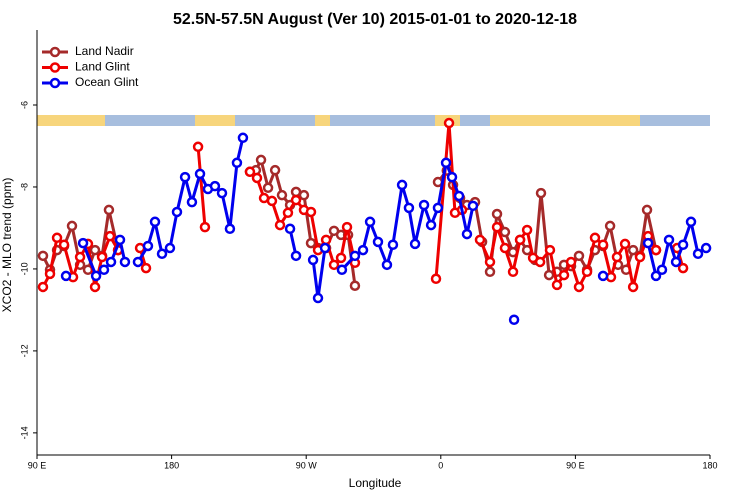  What do you see at coordinates (24, 268) in the screenshot?
I see `y-tick-label: -10` at bounding box center [24, 268].